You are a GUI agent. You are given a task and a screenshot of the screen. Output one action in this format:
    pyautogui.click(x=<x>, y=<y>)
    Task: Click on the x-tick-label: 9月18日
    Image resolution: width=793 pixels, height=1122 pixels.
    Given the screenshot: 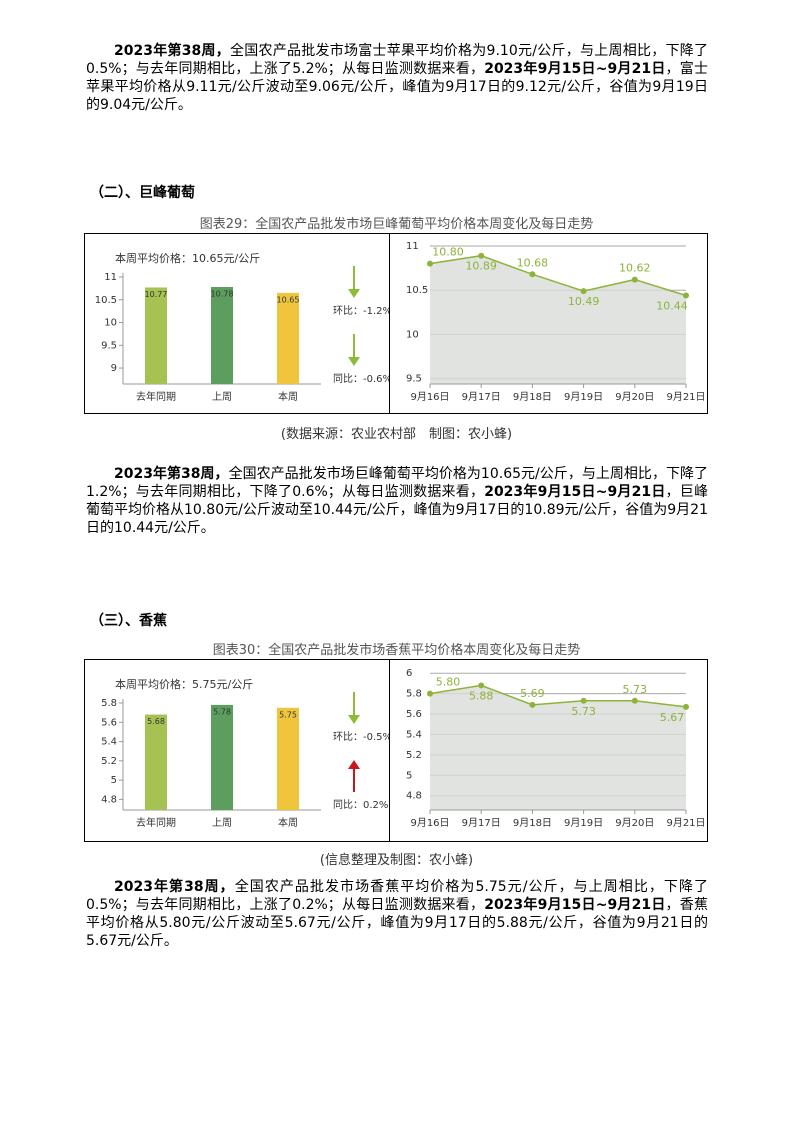 What is the action you would take?
    pyautogui.click(x=531, y=397)
    